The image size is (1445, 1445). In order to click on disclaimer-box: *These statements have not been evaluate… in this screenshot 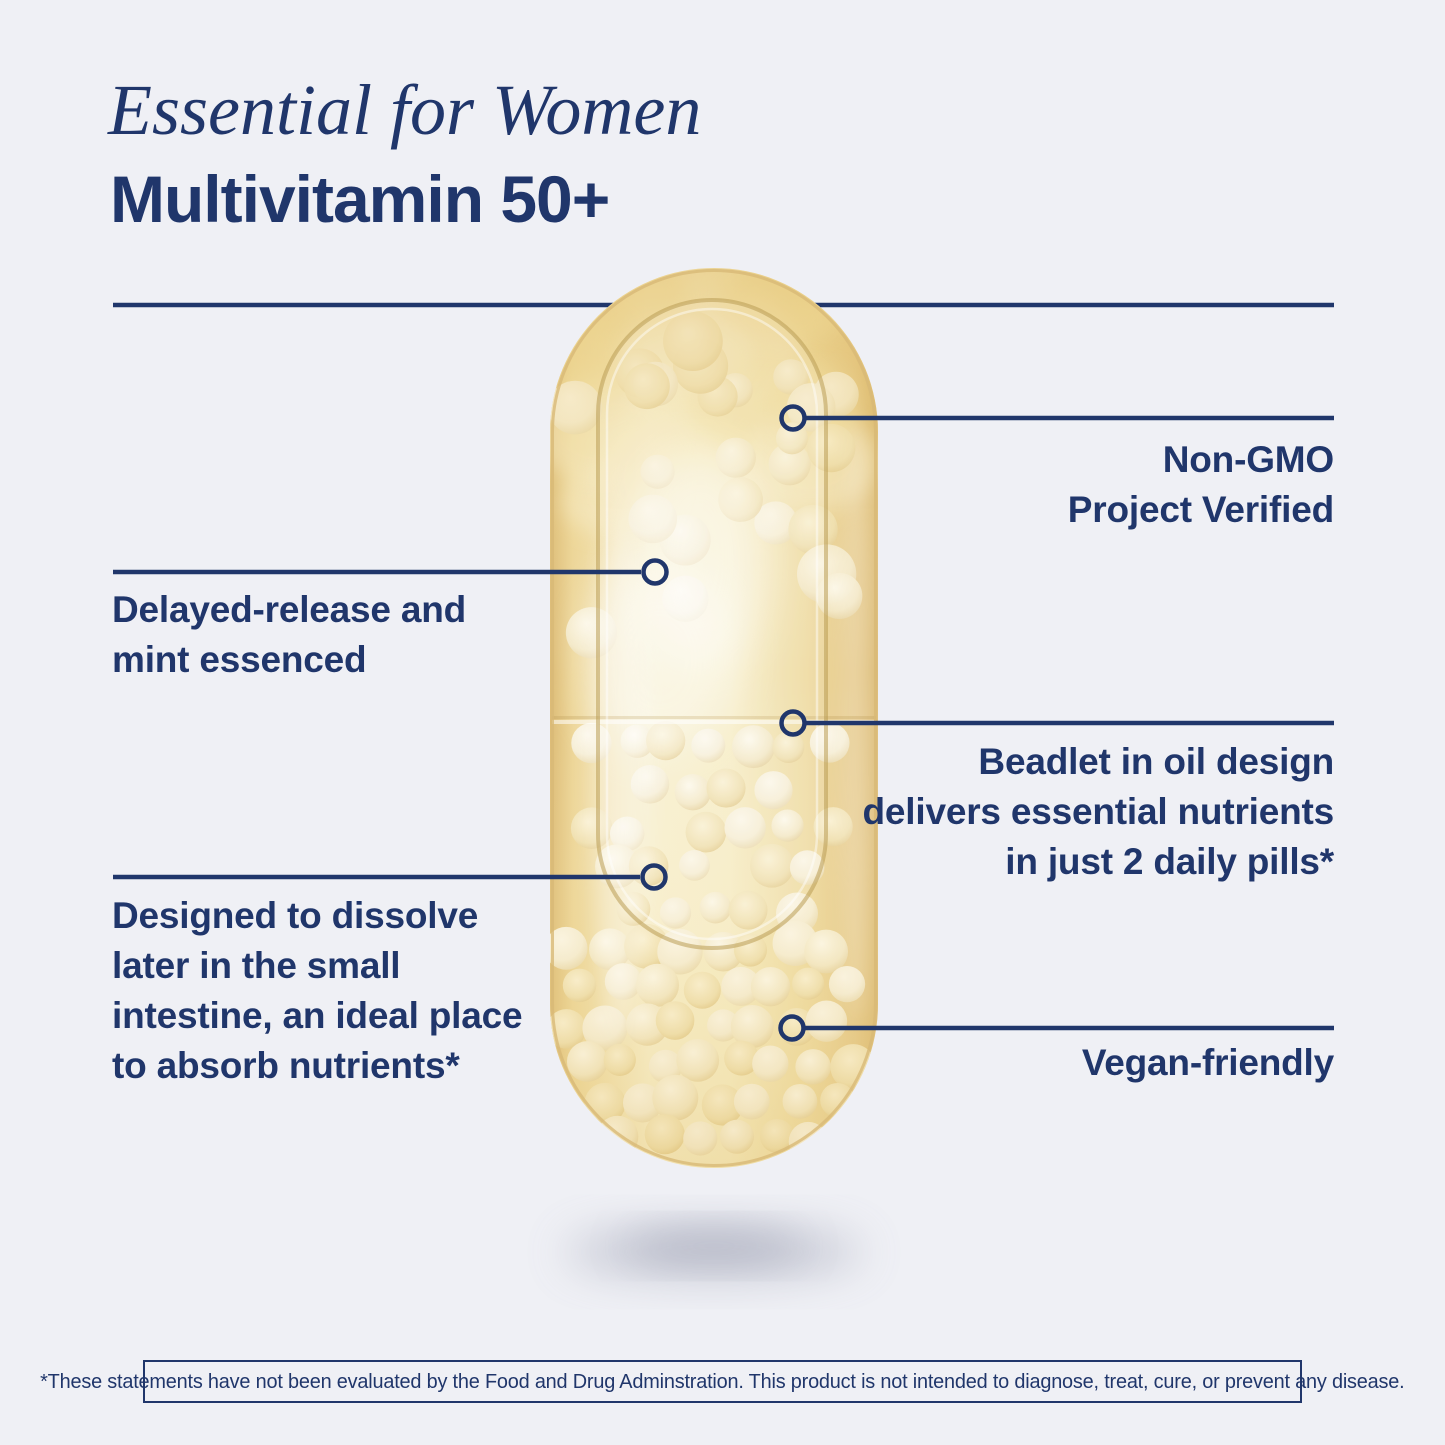, I will do `click(722, 1381)`.